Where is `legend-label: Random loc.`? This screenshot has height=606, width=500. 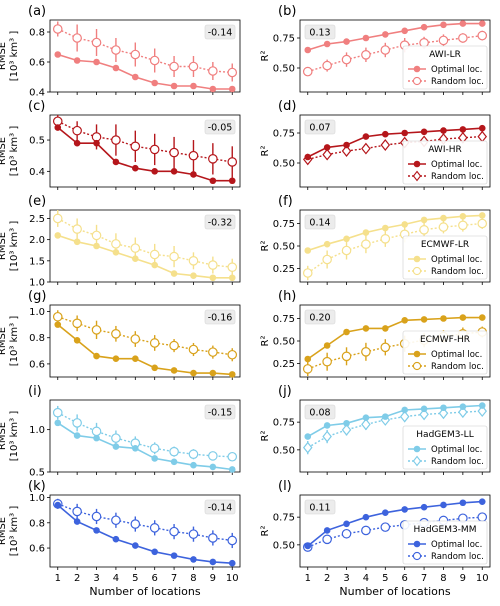
legend-label: Random loc. is located at coordinates (457, 367).